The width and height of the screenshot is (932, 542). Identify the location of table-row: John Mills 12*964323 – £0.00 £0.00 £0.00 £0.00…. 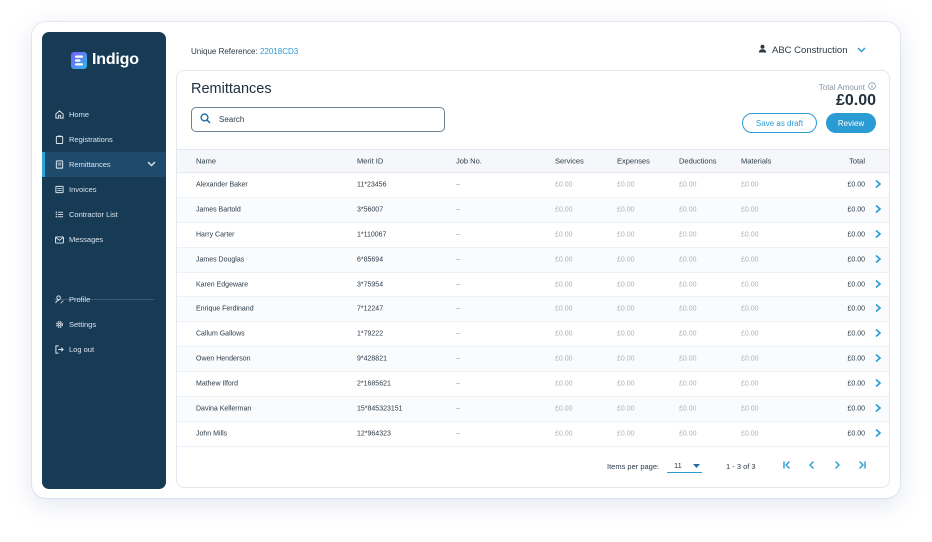
(533, 434).